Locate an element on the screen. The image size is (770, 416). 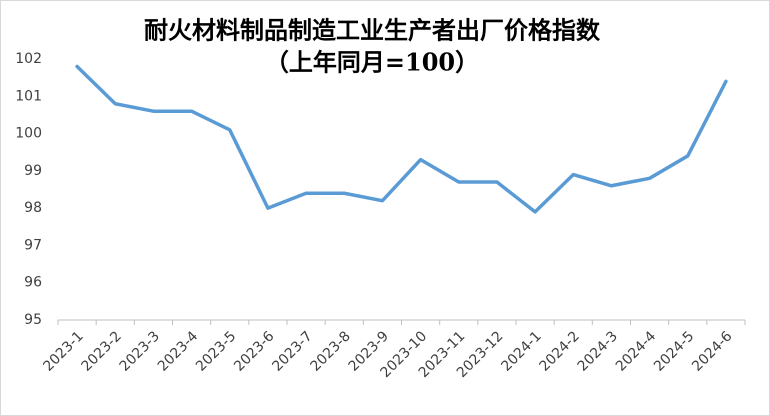
y-tick-label: 100 is located at coordinates (28, 134).